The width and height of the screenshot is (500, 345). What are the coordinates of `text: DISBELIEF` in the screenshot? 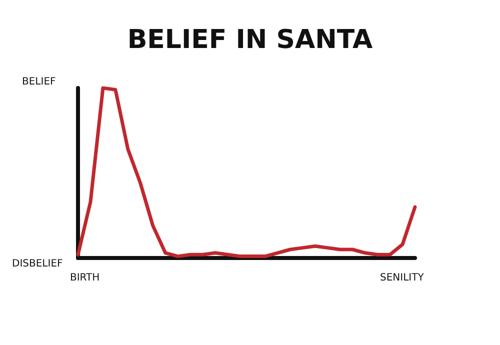 It's located at (38, 264).